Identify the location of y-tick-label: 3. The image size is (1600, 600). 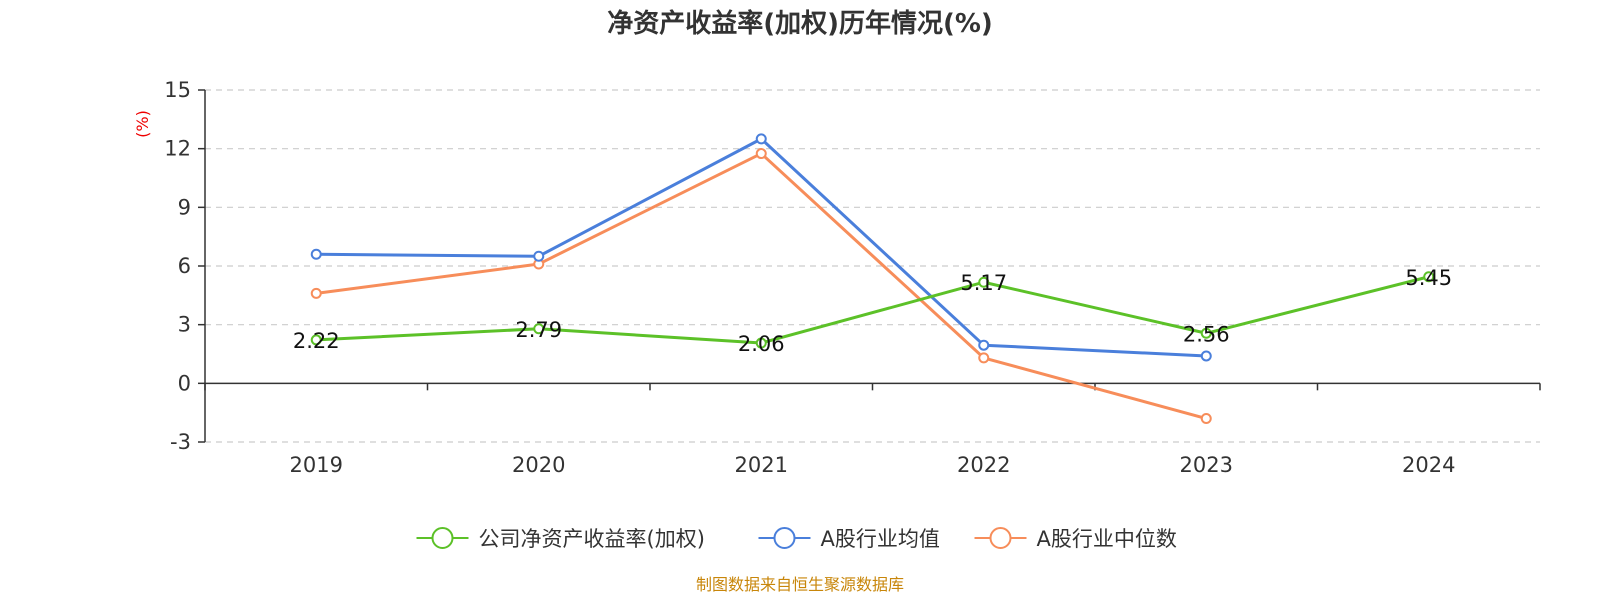
(184, 325).